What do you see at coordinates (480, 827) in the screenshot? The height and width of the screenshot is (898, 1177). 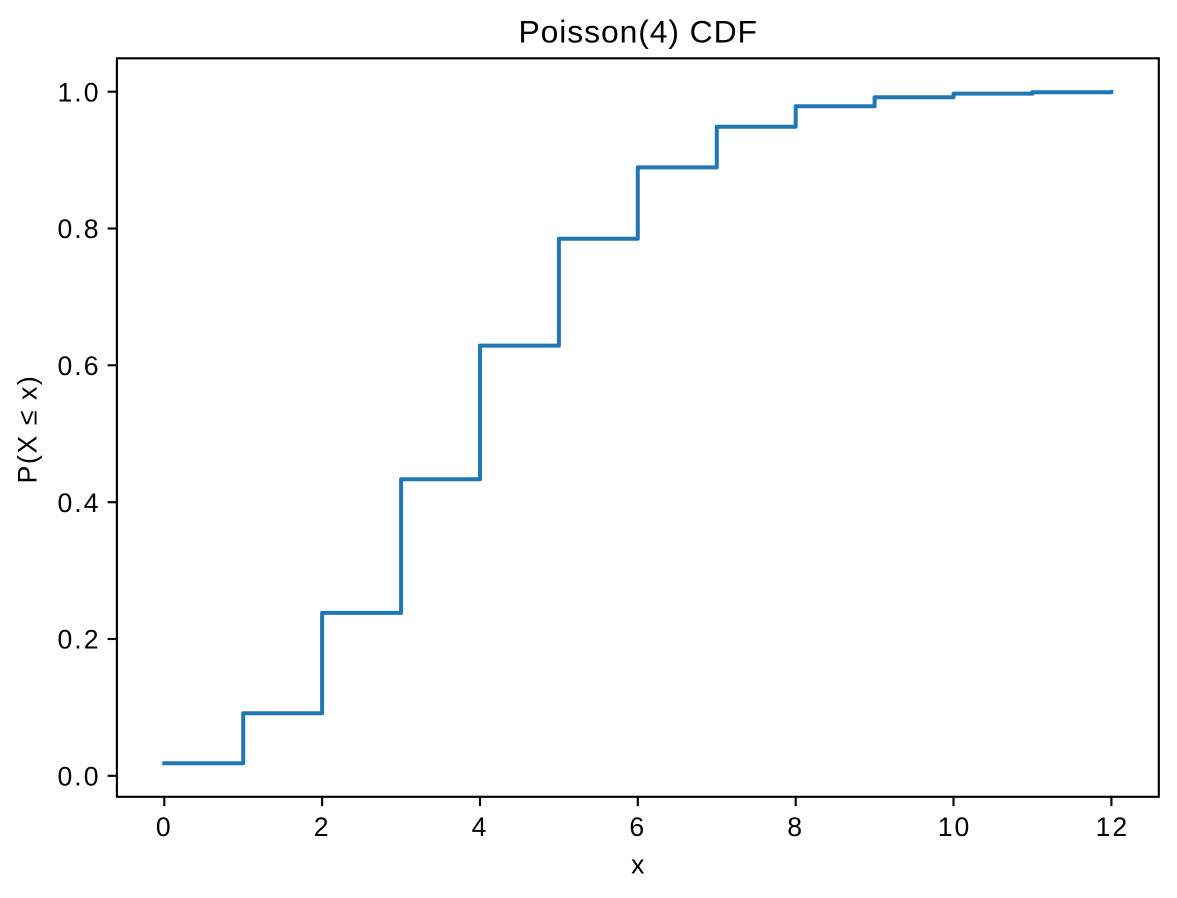 I see `svg-text: 4` at bounding box center [480, 827].